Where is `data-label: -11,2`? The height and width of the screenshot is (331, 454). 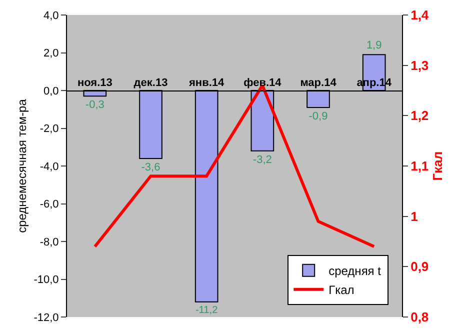
data-label: -11,2 is located at coordinates (206, 310).